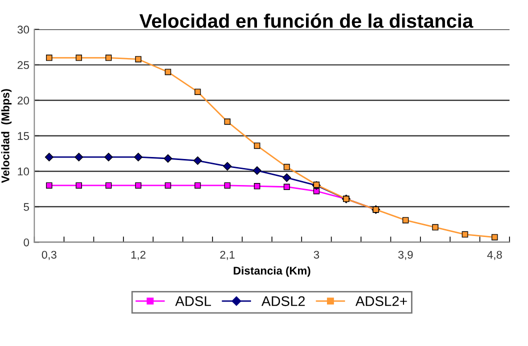 Image resolution: width=528 pixels, height=346 pixels. I want to click on x-axis-title: Distancia (Km), so click(272, 271).